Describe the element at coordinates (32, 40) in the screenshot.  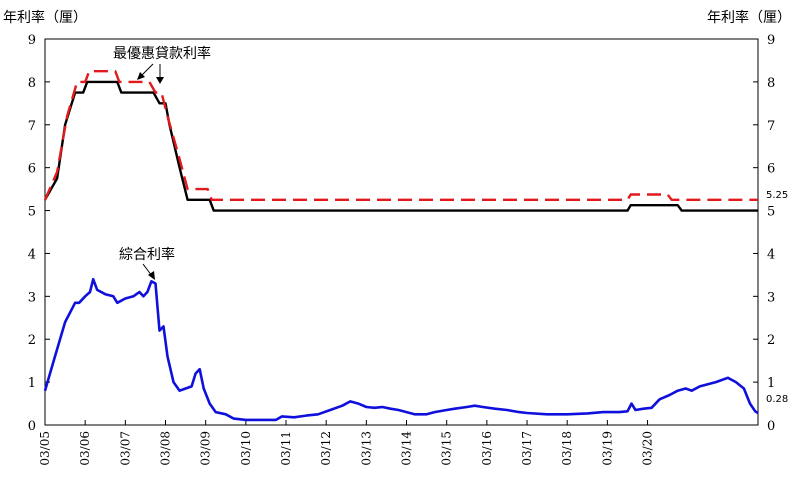
I see `y-tick-left-label: 9` at that location.